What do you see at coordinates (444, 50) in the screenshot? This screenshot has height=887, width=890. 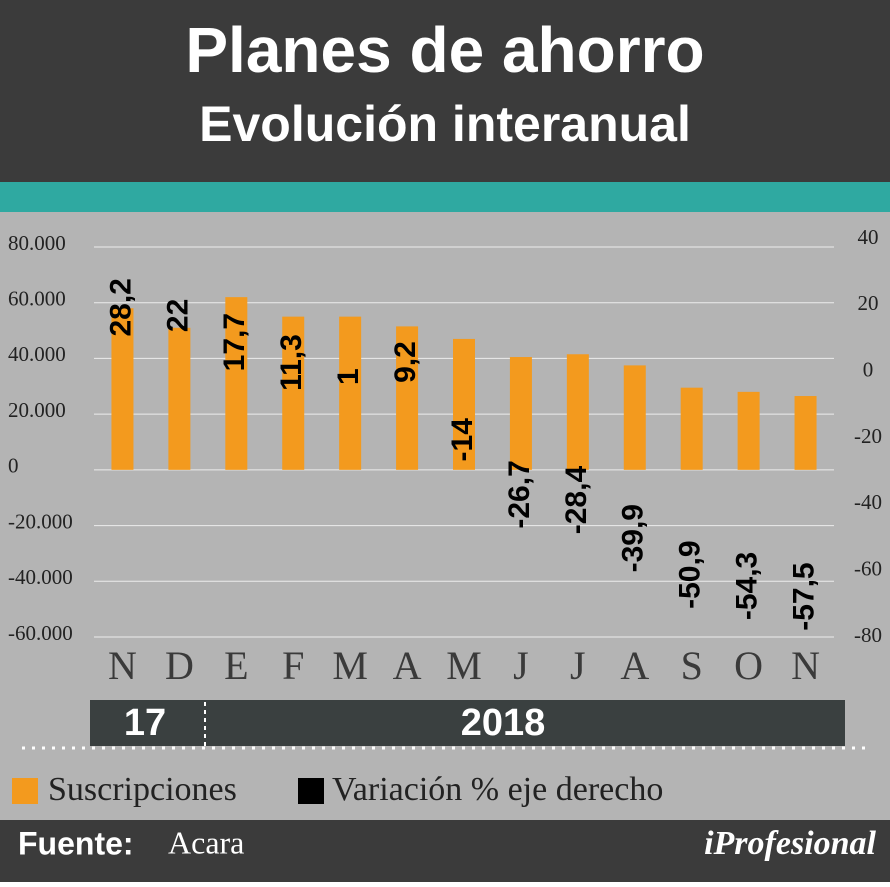 I see `chart-title: Planes de ahorro` at bounding box center [444, 50].